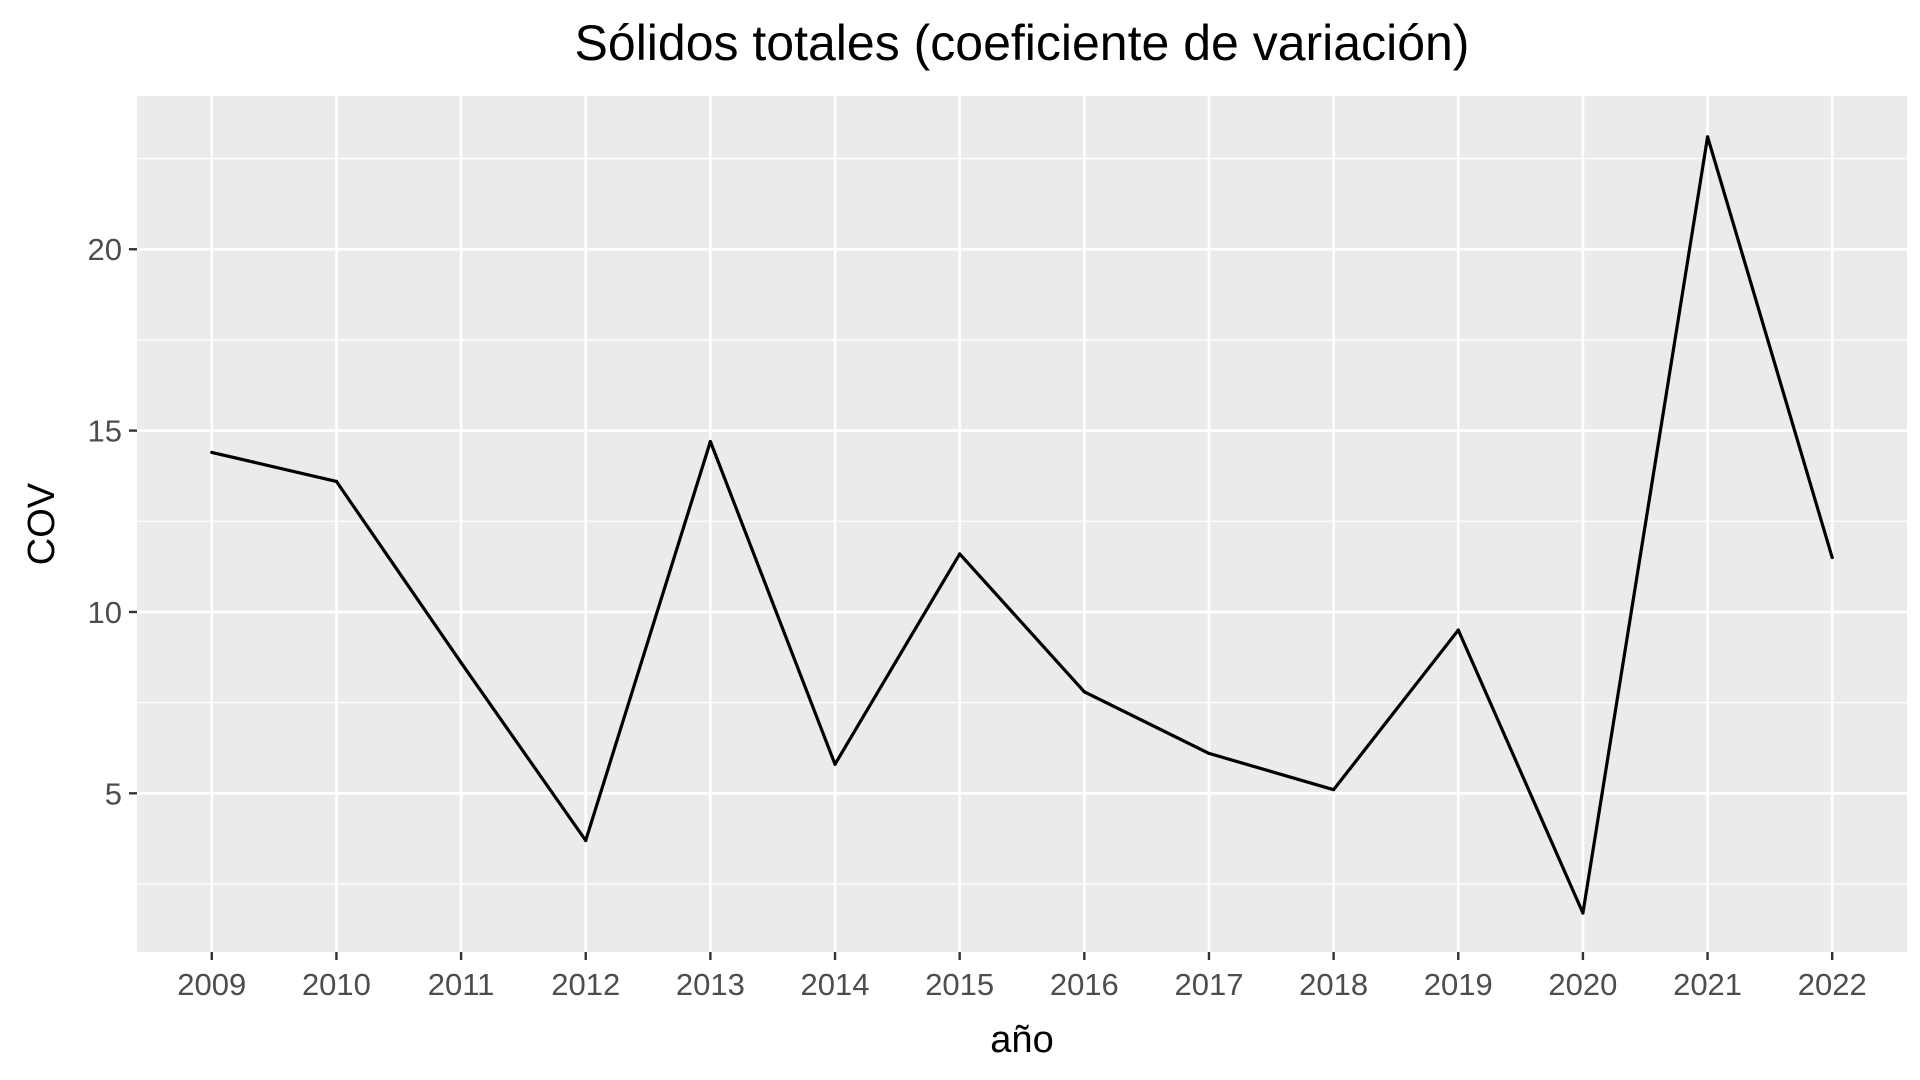  I want to click on x-tick-label: 2020, so click(1582, 984).